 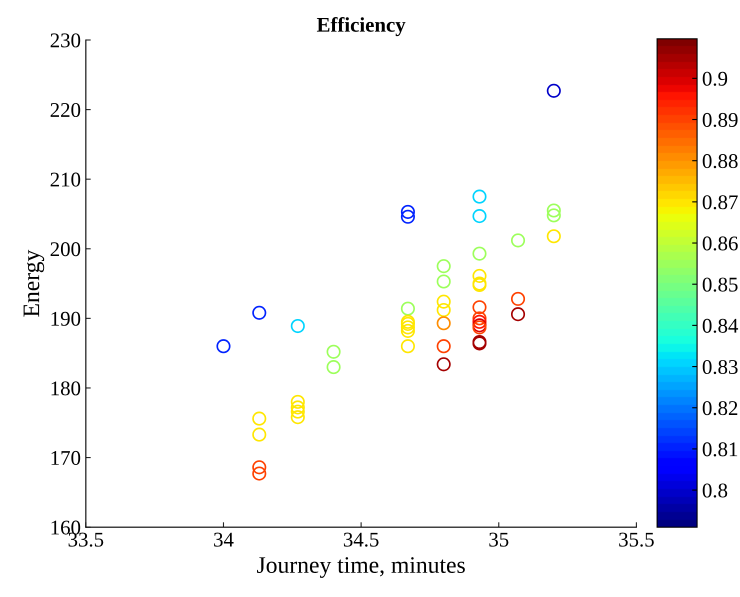 I want to click on color-bar-label: 0.83, so click(x=720, y=367).